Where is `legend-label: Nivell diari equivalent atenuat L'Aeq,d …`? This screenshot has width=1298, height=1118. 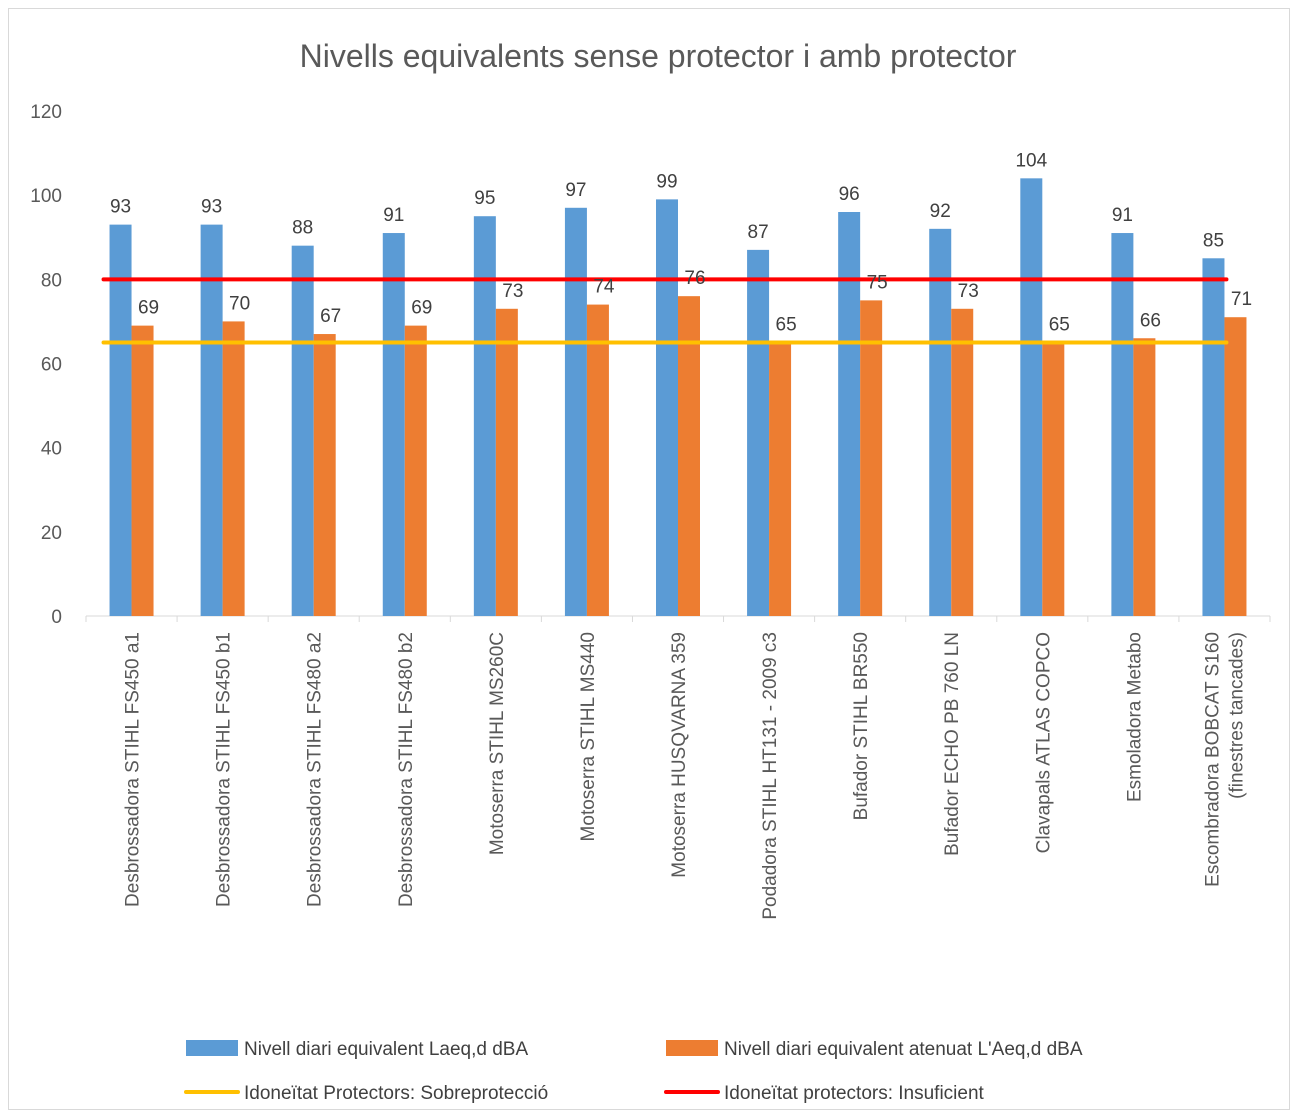 legend-label: Nivell diari equivalent atenuat L'Aeq,d … is located at coordinates (903, 1049).